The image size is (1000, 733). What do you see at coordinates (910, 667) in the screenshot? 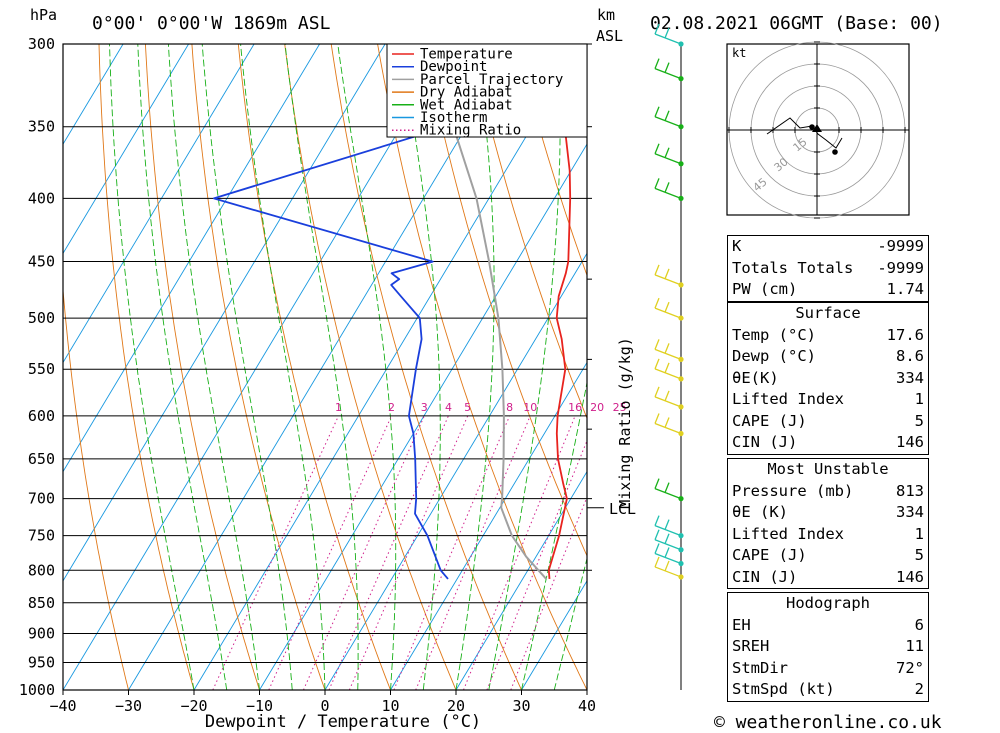
I see `index-value: 72°` at bounding box center [910, 667].